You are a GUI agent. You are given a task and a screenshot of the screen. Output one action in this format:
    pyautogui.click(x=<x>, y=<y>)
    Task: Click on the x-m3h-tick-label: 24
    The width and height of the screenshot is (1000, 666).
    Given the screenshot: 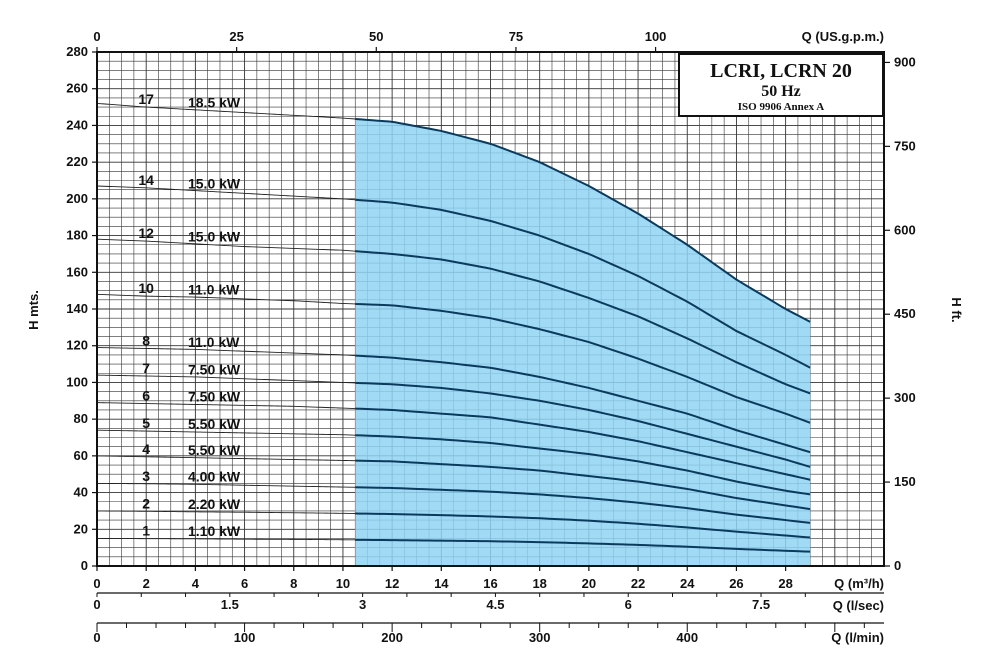 What is the action you would take?
    pyautogui.click(x=687, y=583)
    